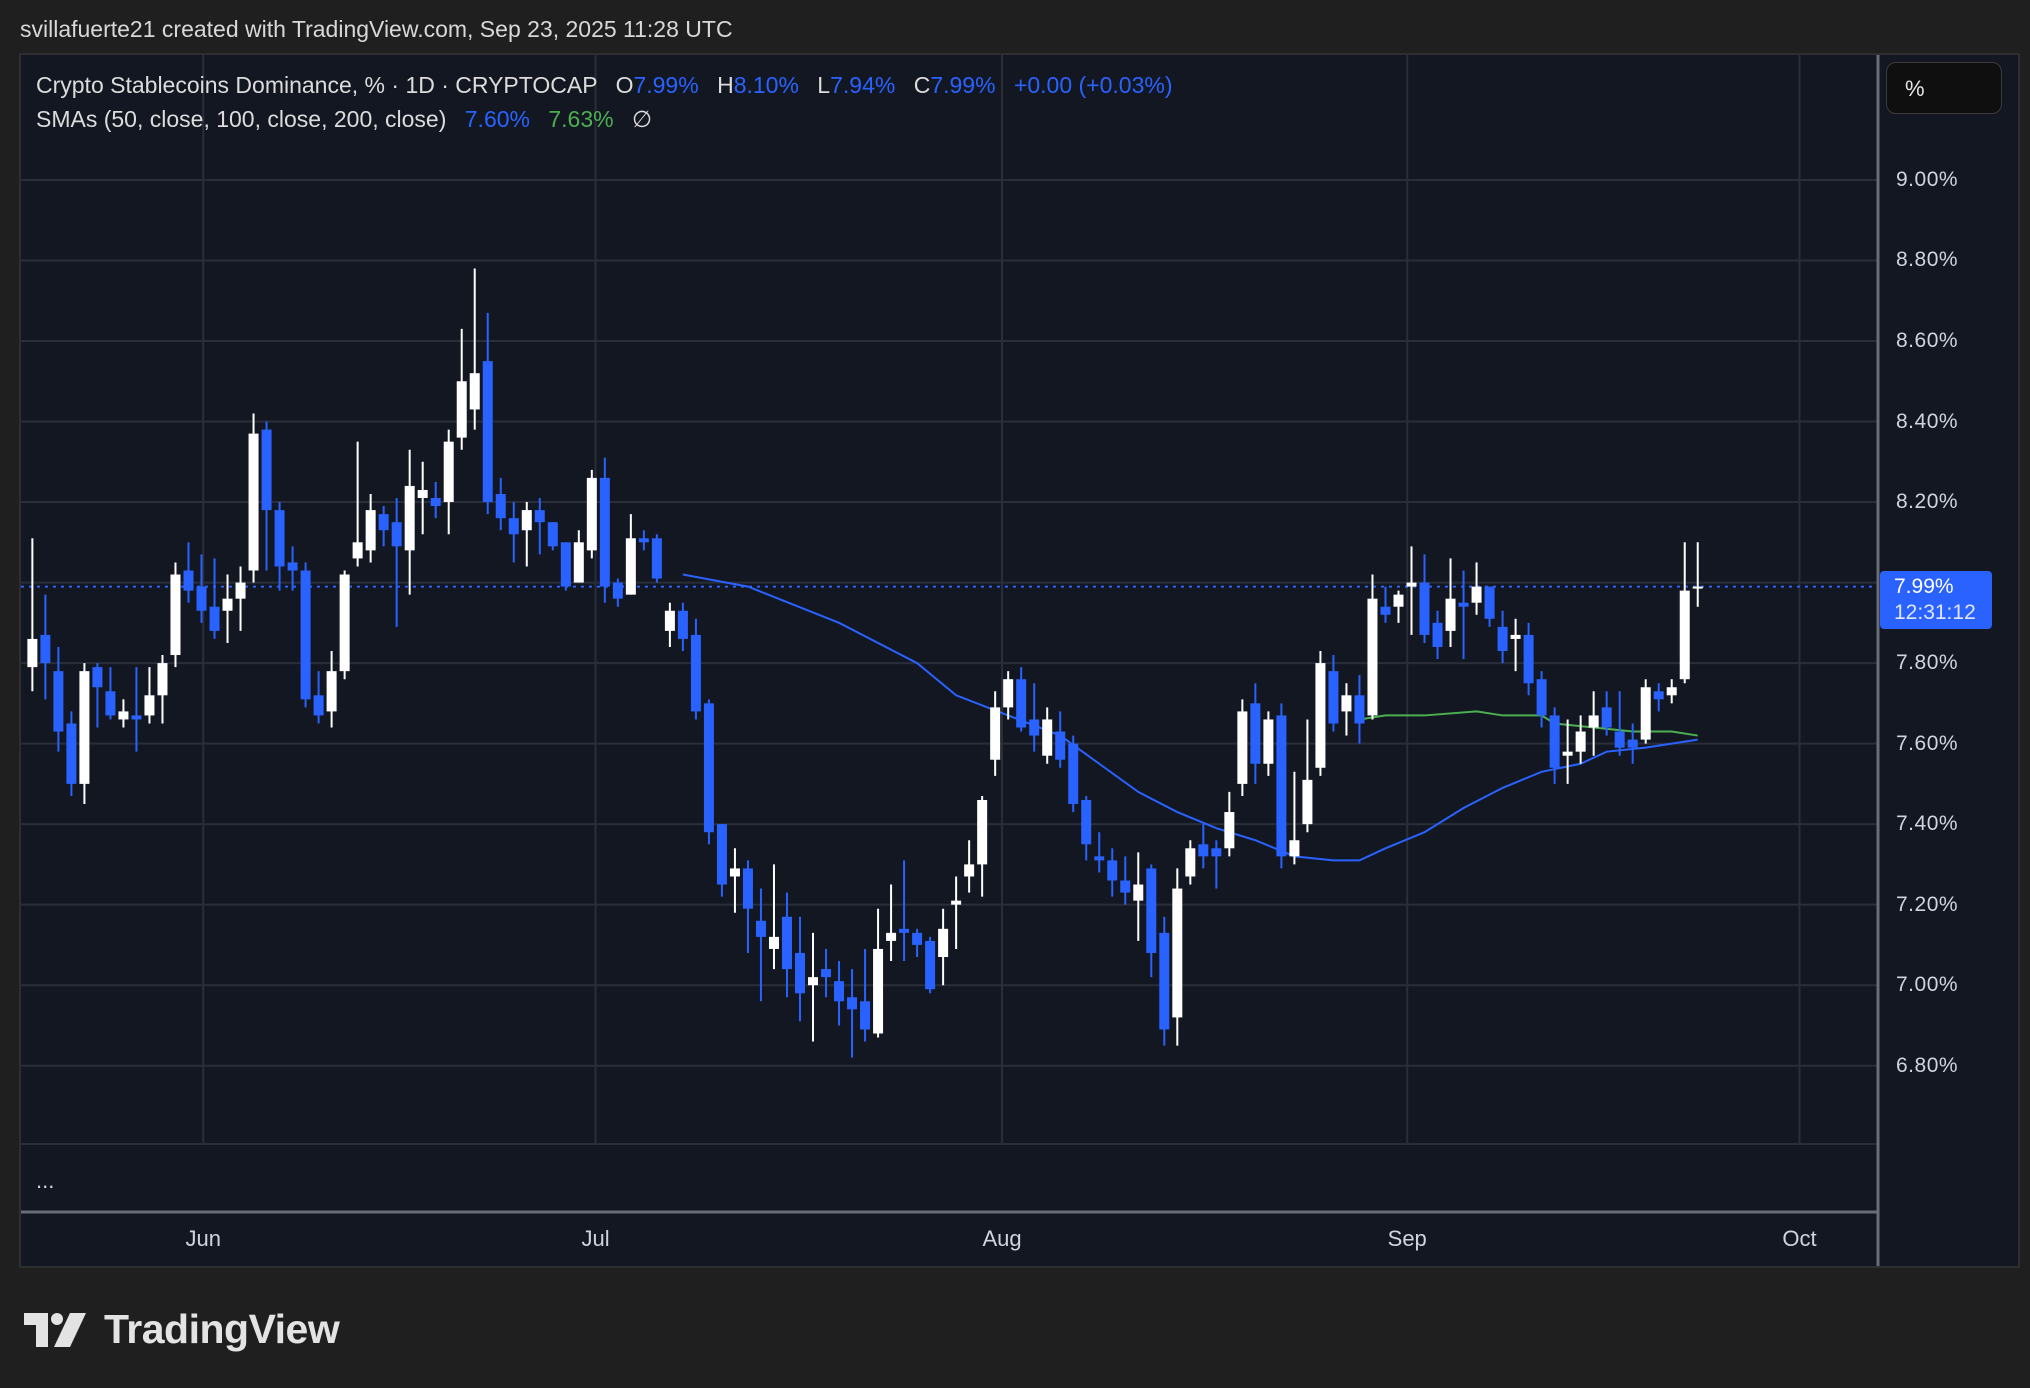 The height and width of the screenshot is (1388, 2030). Describe the element at coordinates (222, 1329) in the screenshot. I see `tradingview-wordmark: TradingView` at that location.